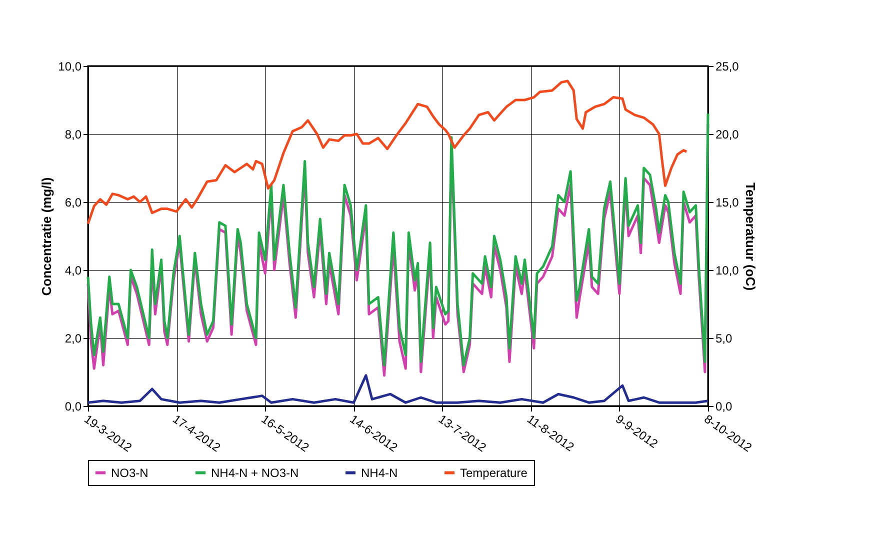 The height and width of the screenshot is (549, 888). Describe the element at coordinates (750, 236) in the screenshot. I see `y2-axis-title: Temperatuur (oC)` at that location.